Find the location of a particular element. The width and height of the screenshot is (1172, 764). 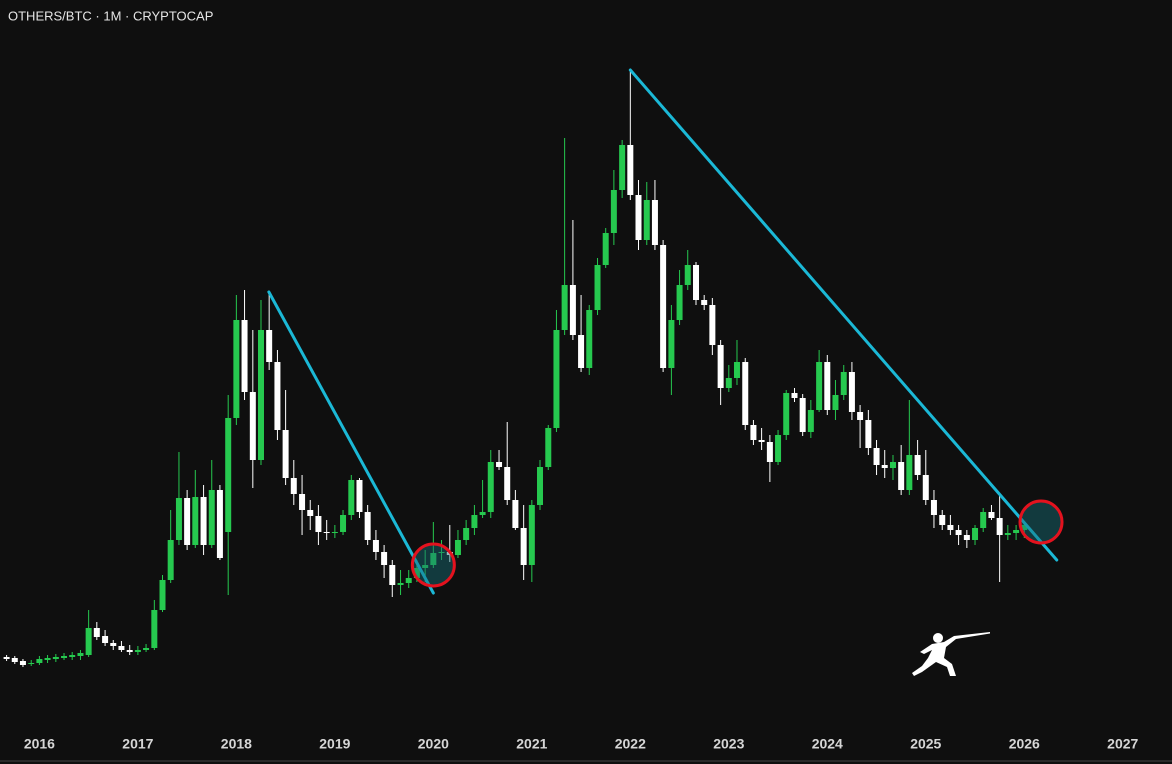

x-tick-label: 2027 is located at coordinates (1122, 744).